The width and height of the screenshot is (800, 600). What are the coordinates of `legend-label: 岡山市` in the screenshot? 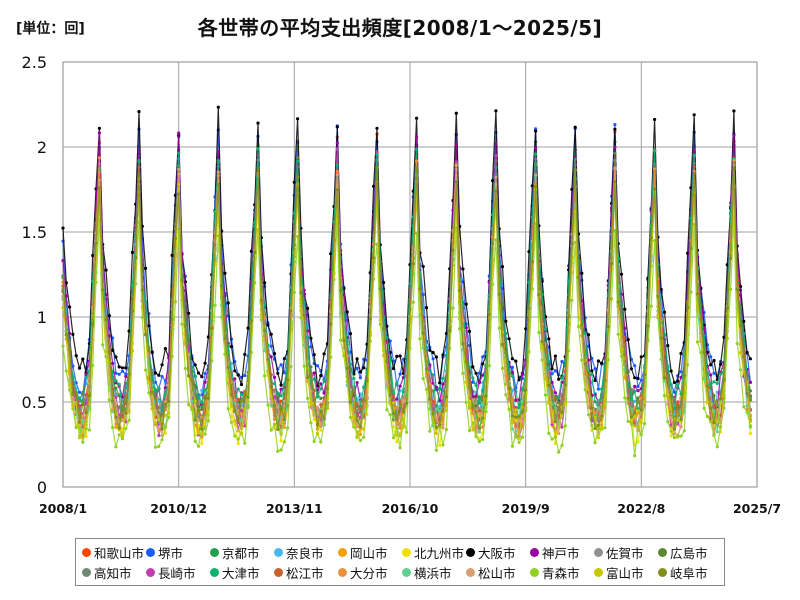 It's located at (369, 553).